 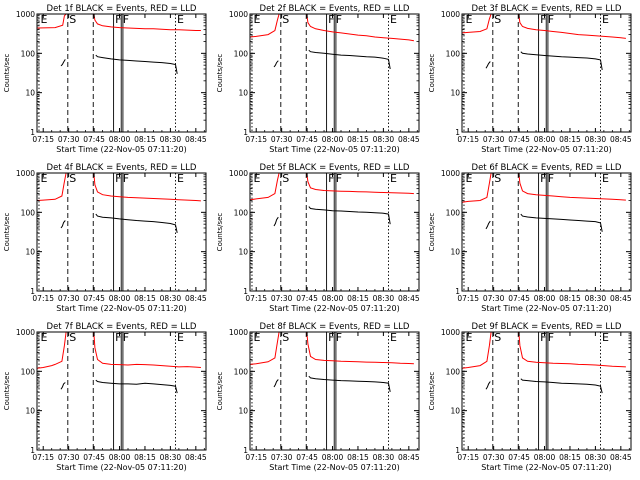 I want to click on panel-title: Det 8f BLACK = Events, RED = LLD, so click(x=335, y=327).